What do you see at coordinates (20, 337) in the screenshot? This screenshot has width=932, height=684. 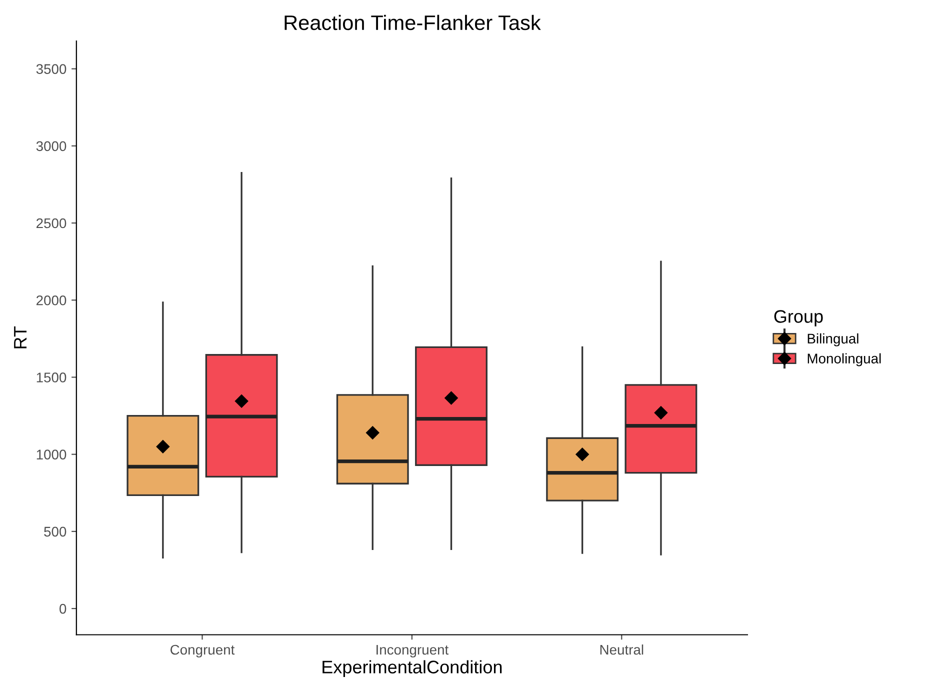 I see `y-axis-title: RT` at bounding box center [20, 337].